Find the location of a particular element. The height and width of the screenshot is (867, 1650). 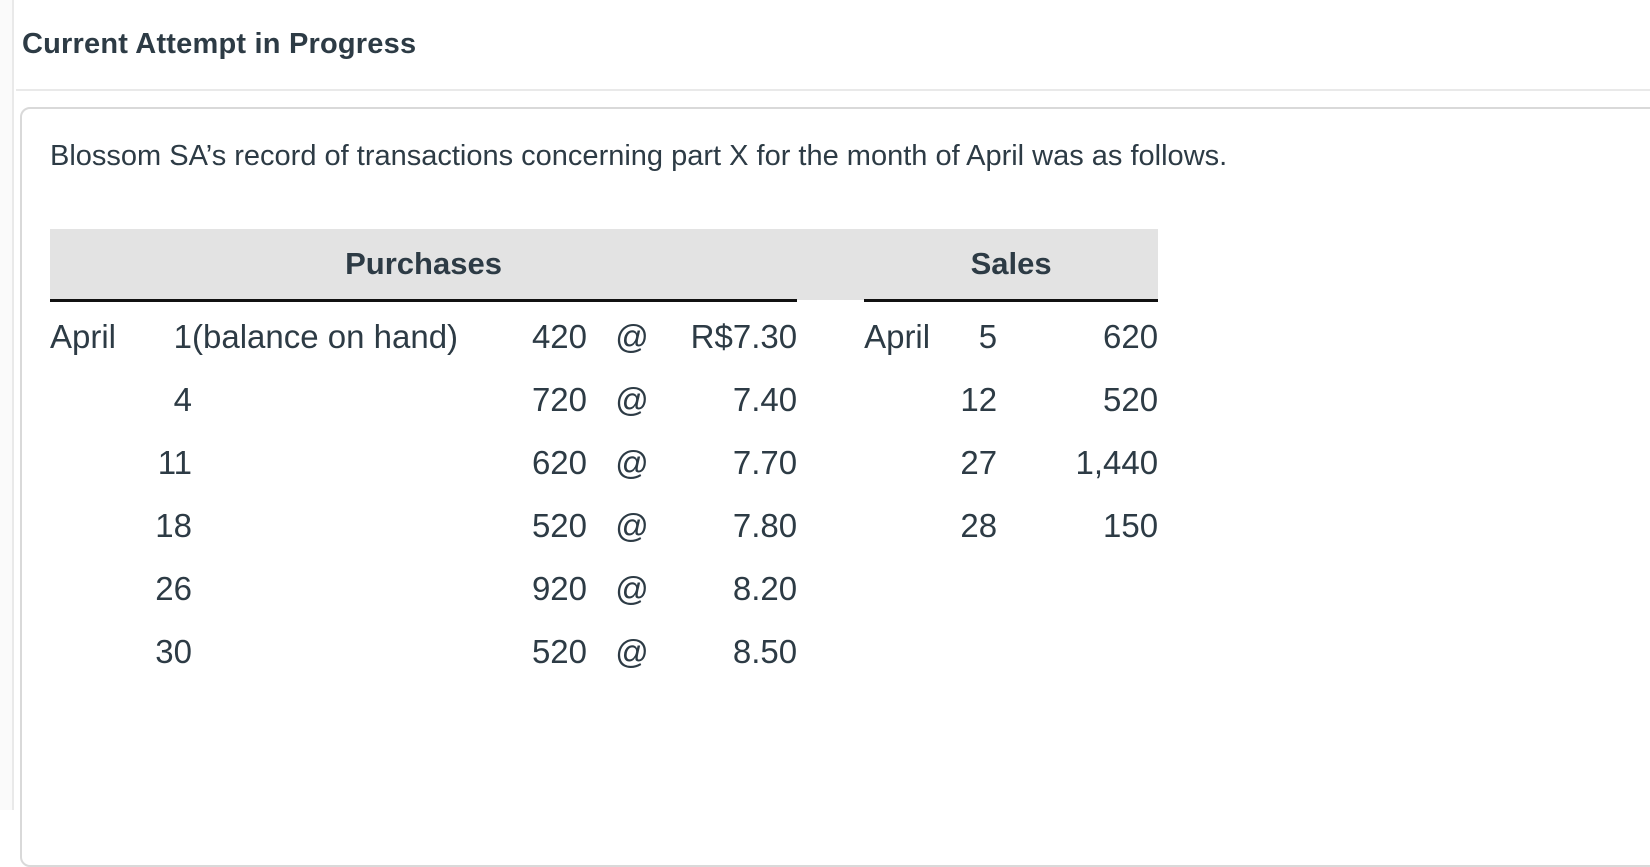

sales-header: Sales is located at coordinates (1011, 265).